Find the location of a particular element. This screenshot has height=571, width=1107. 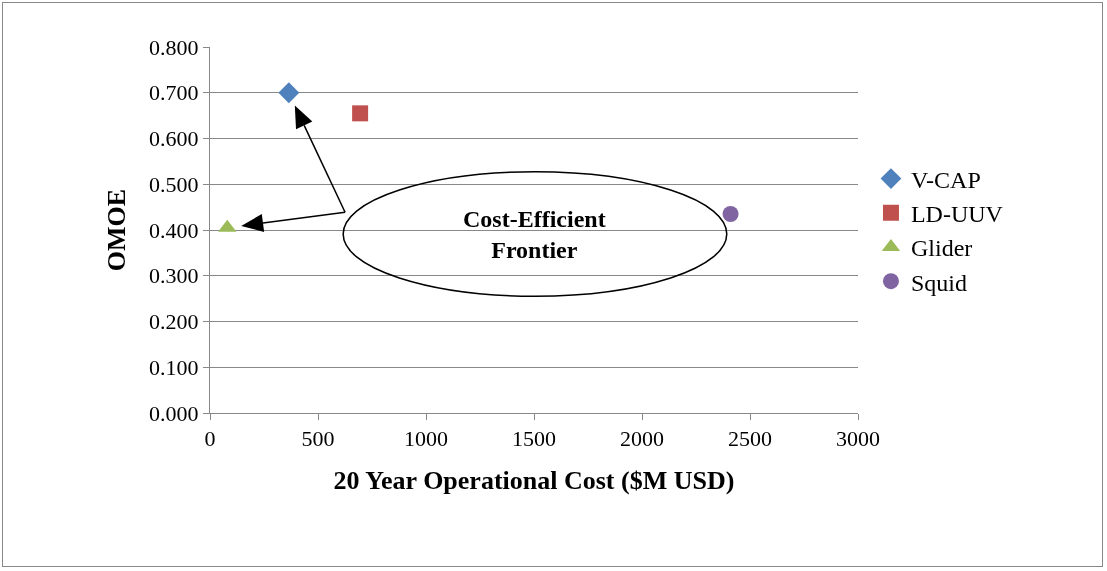

x-tick-label: 0 is located at coordinates (210, 439).